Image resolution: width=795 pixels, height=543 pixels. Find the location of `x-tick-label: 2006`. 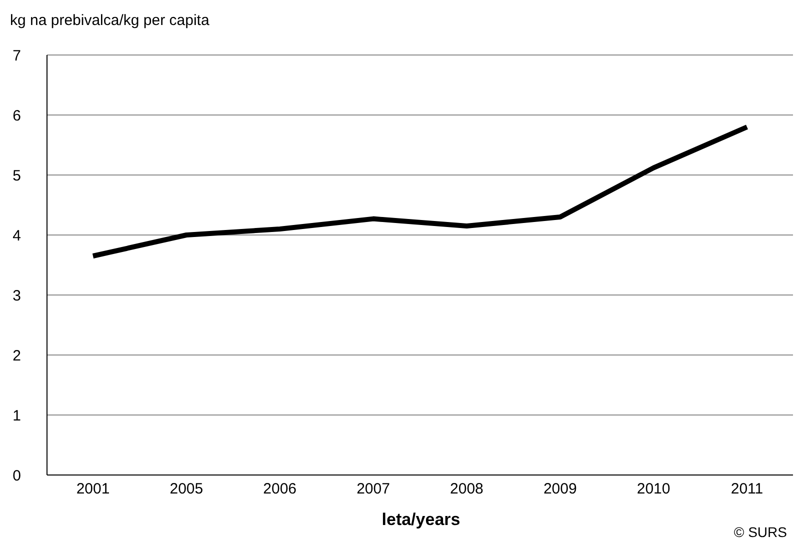

x-tick-label: 2006 is located at coordinates (280, 489).